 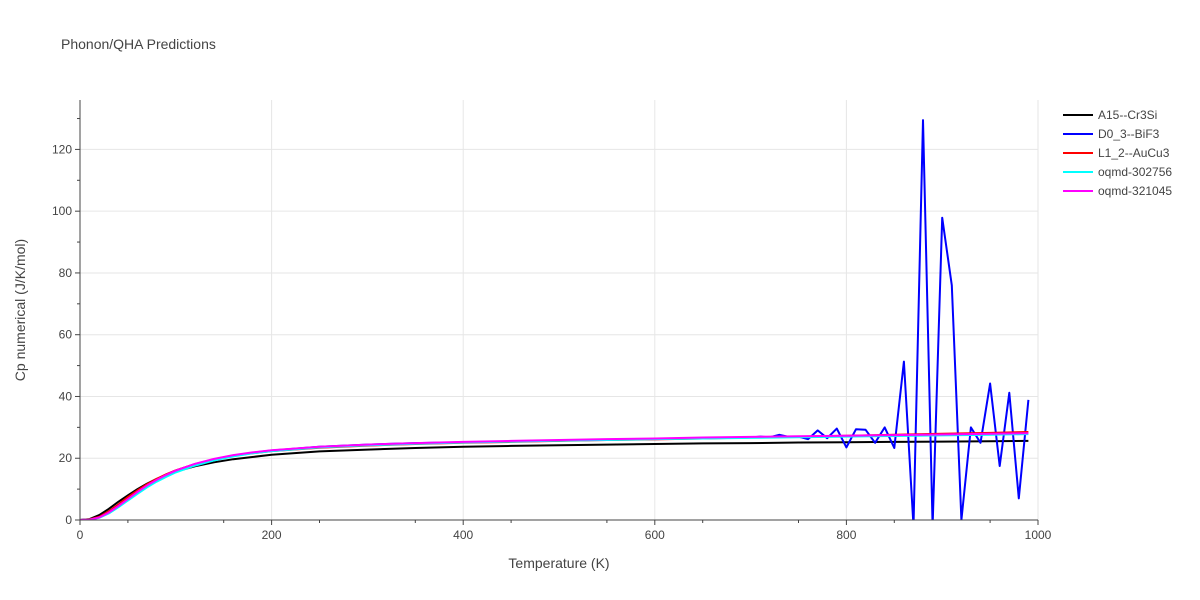 What do you see at coordinates (66, 335) in the screenshot?
I see `y-tick-label: 60` at bounding box center [66, 335].